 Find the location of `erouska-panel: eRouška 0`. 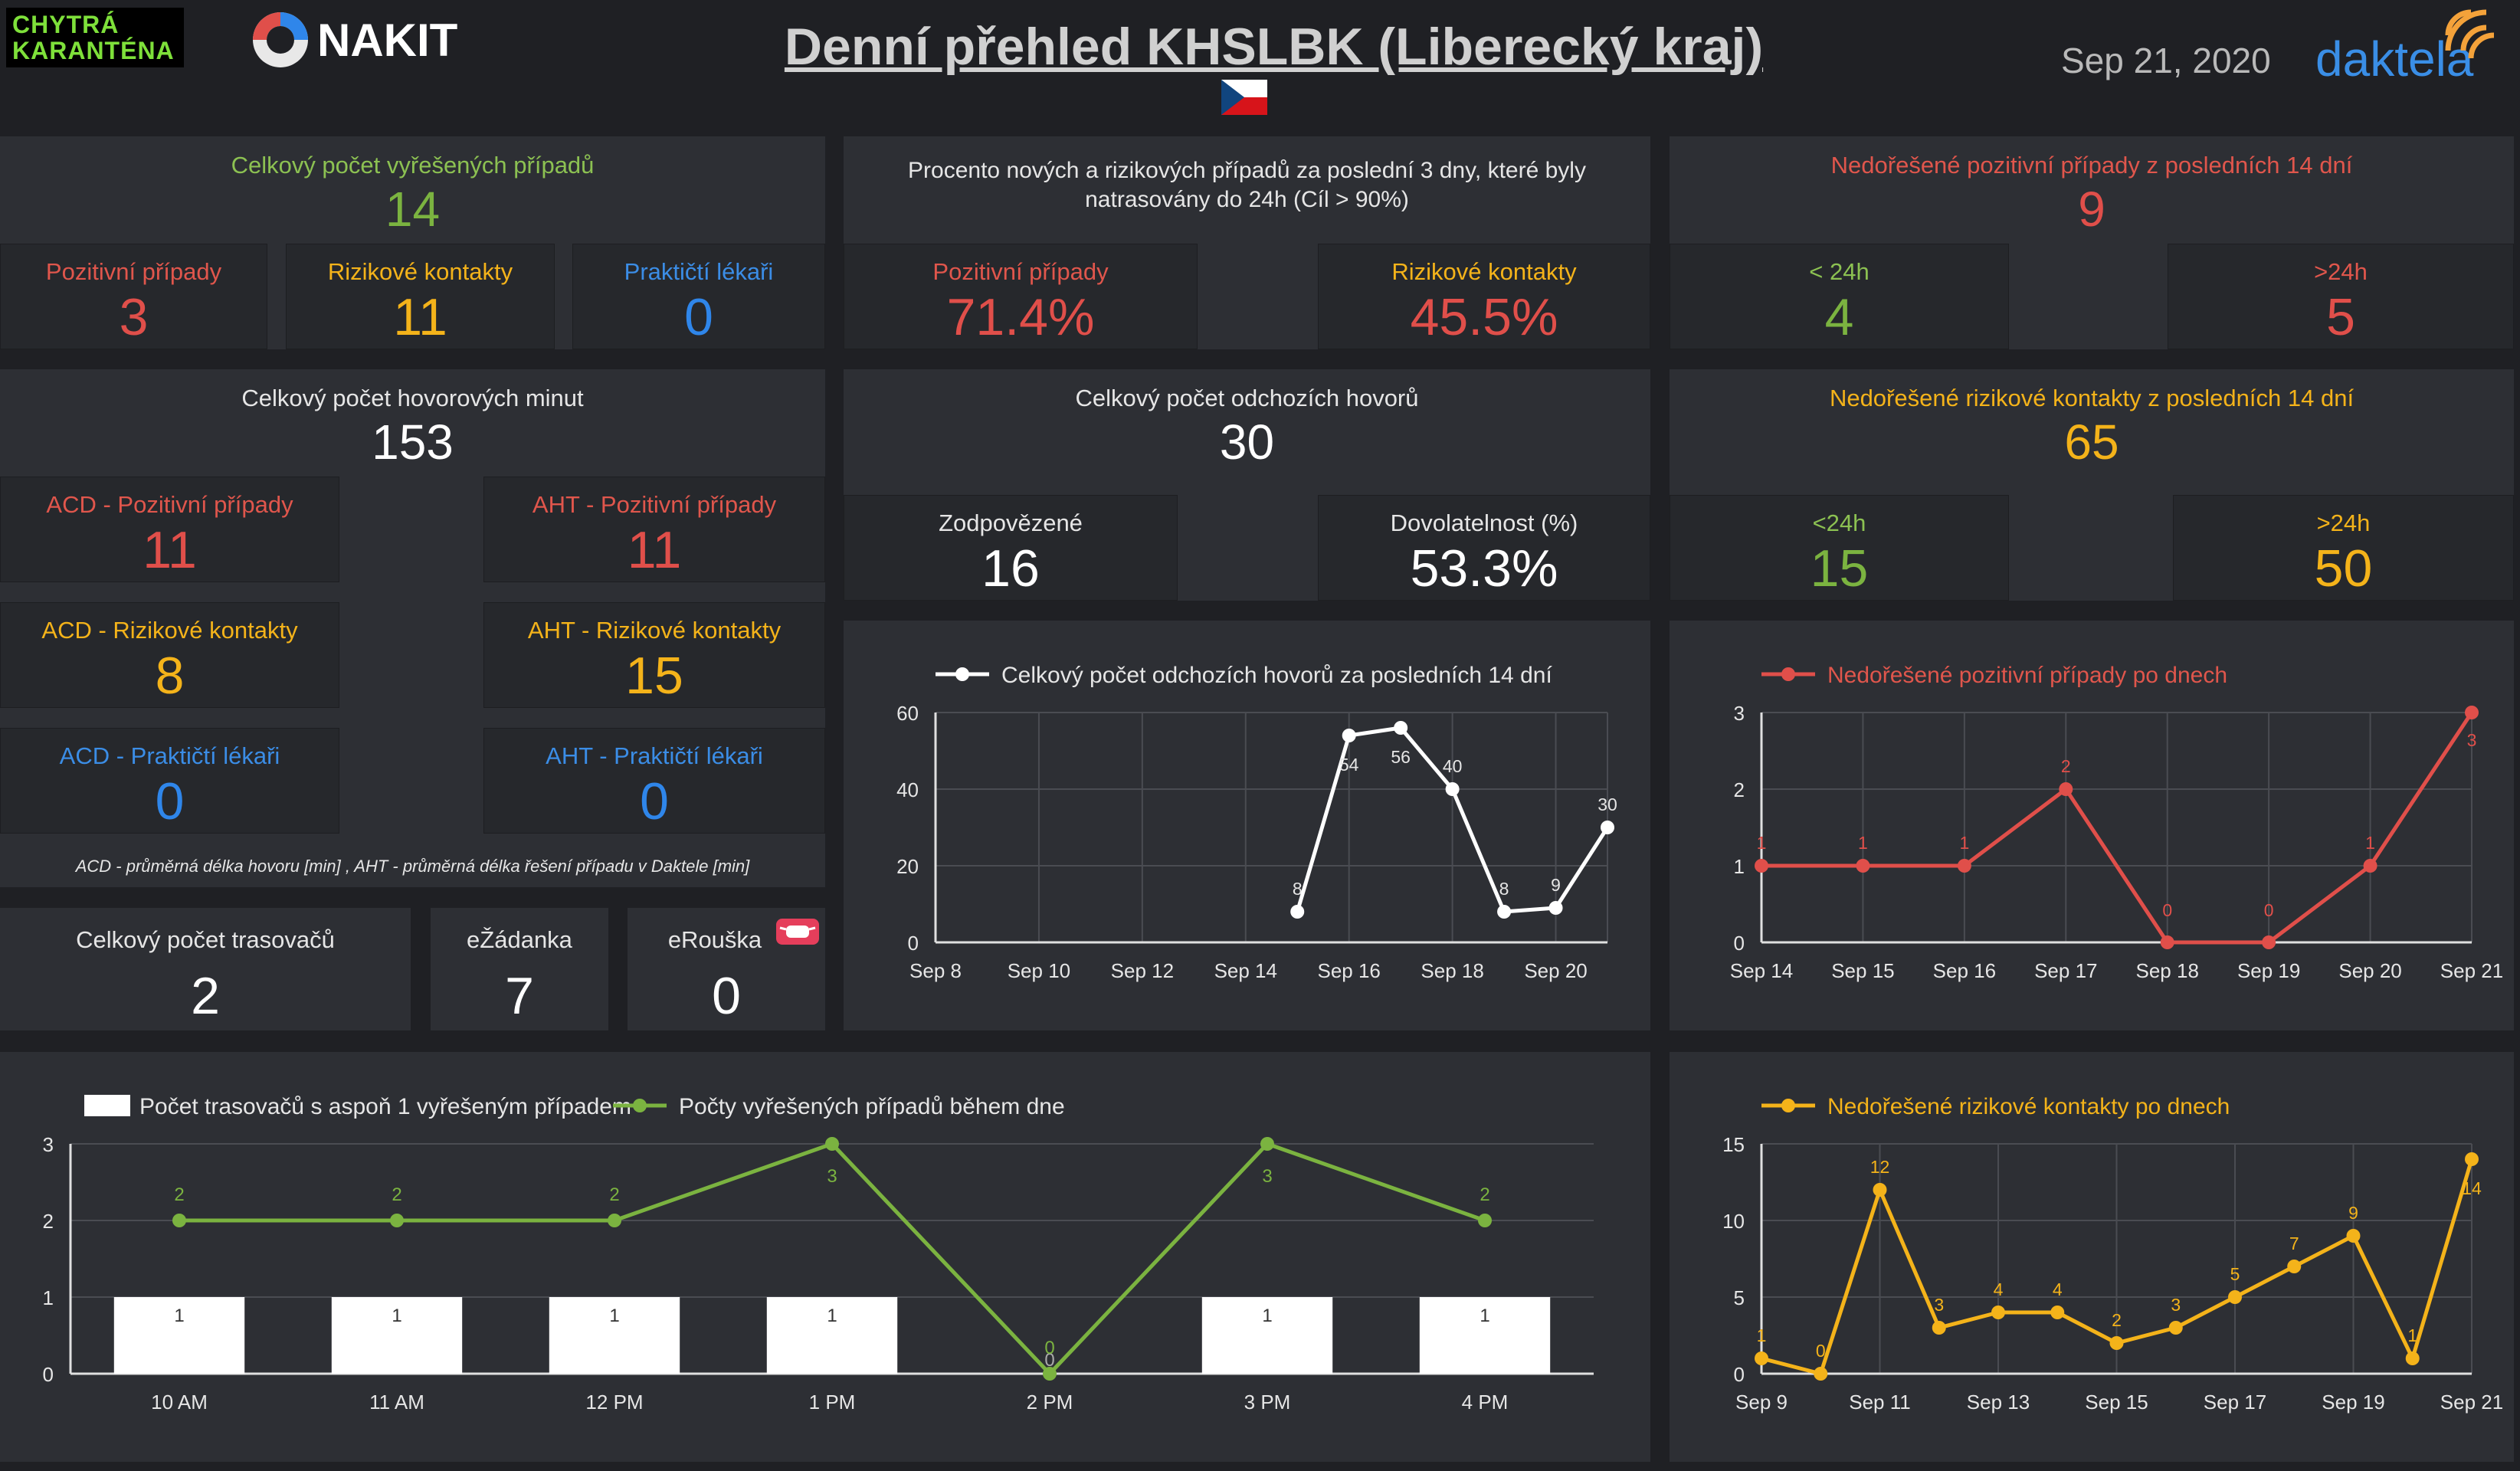

erouska-panel: eRouška 0 is located at coordinates (726, 969).